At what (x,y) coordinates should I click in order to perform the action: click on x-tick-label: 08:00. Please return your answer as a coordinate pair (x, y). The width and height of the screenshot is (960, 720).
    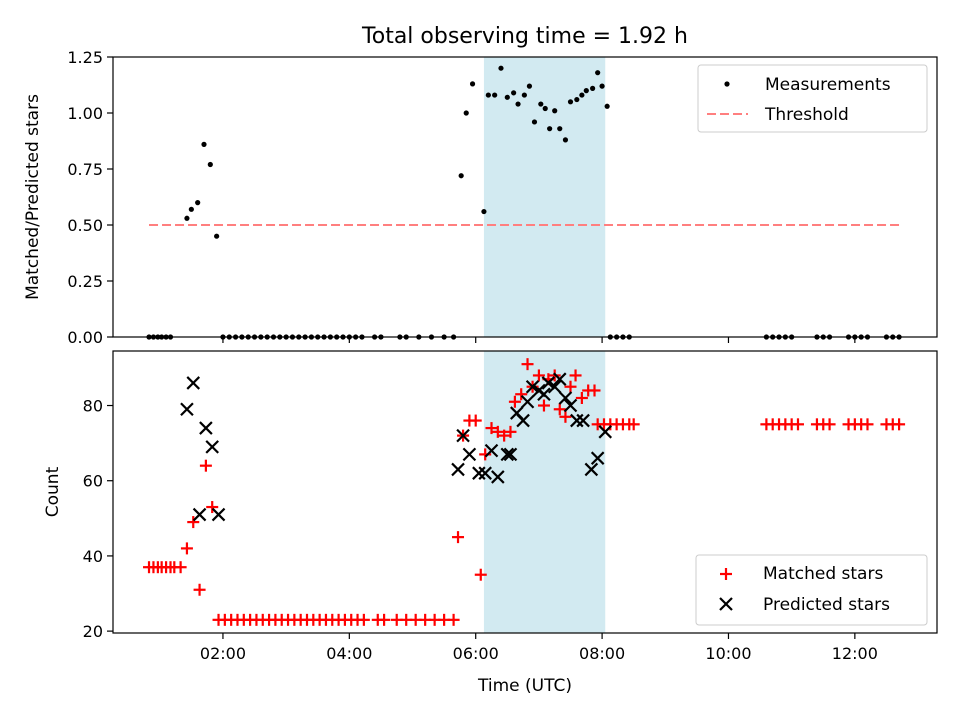
    Looking at the image, I should click on (602, 653).